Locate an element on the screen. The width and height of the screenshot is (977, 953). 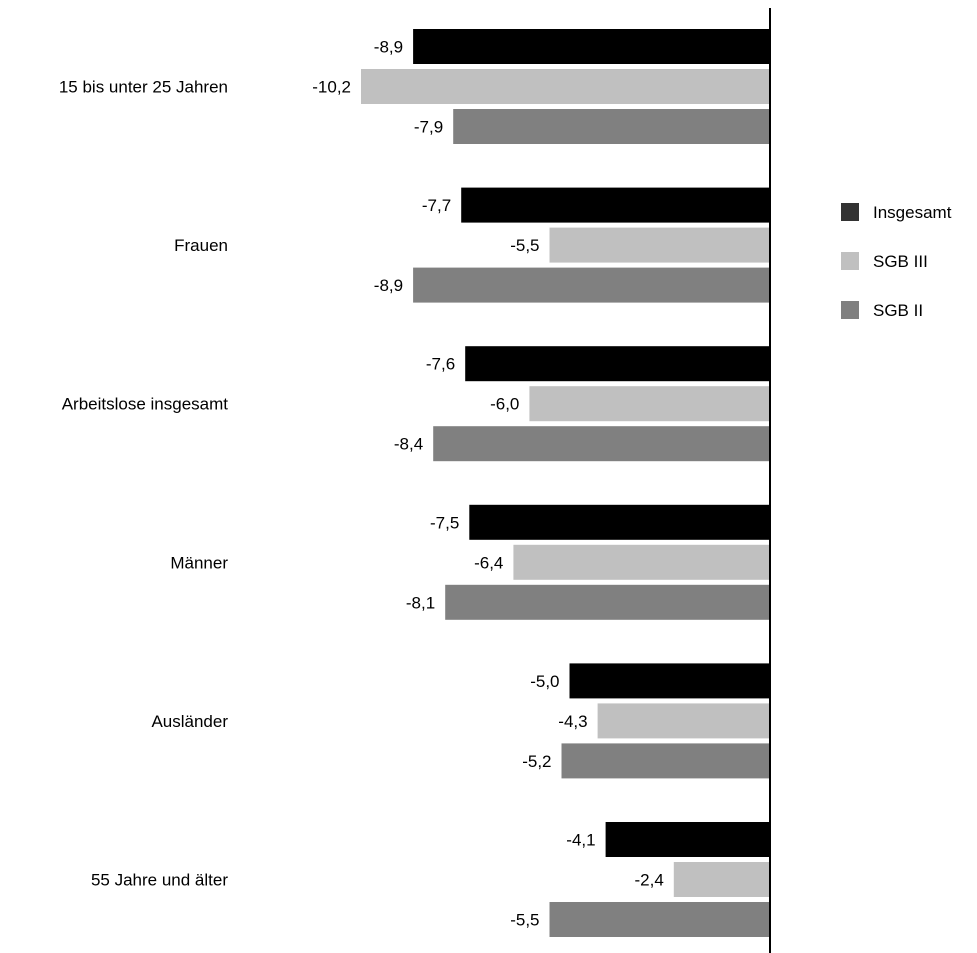
bar-sgb-iii-auslander is located at coordinates (683, 721).